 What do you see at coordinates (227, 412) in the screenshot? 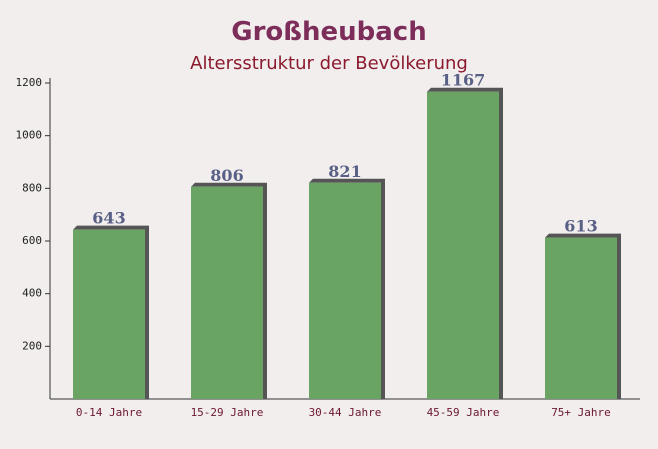
I see `x-tick-label: 15-29 Jahre` at bounding box center [227, 412].